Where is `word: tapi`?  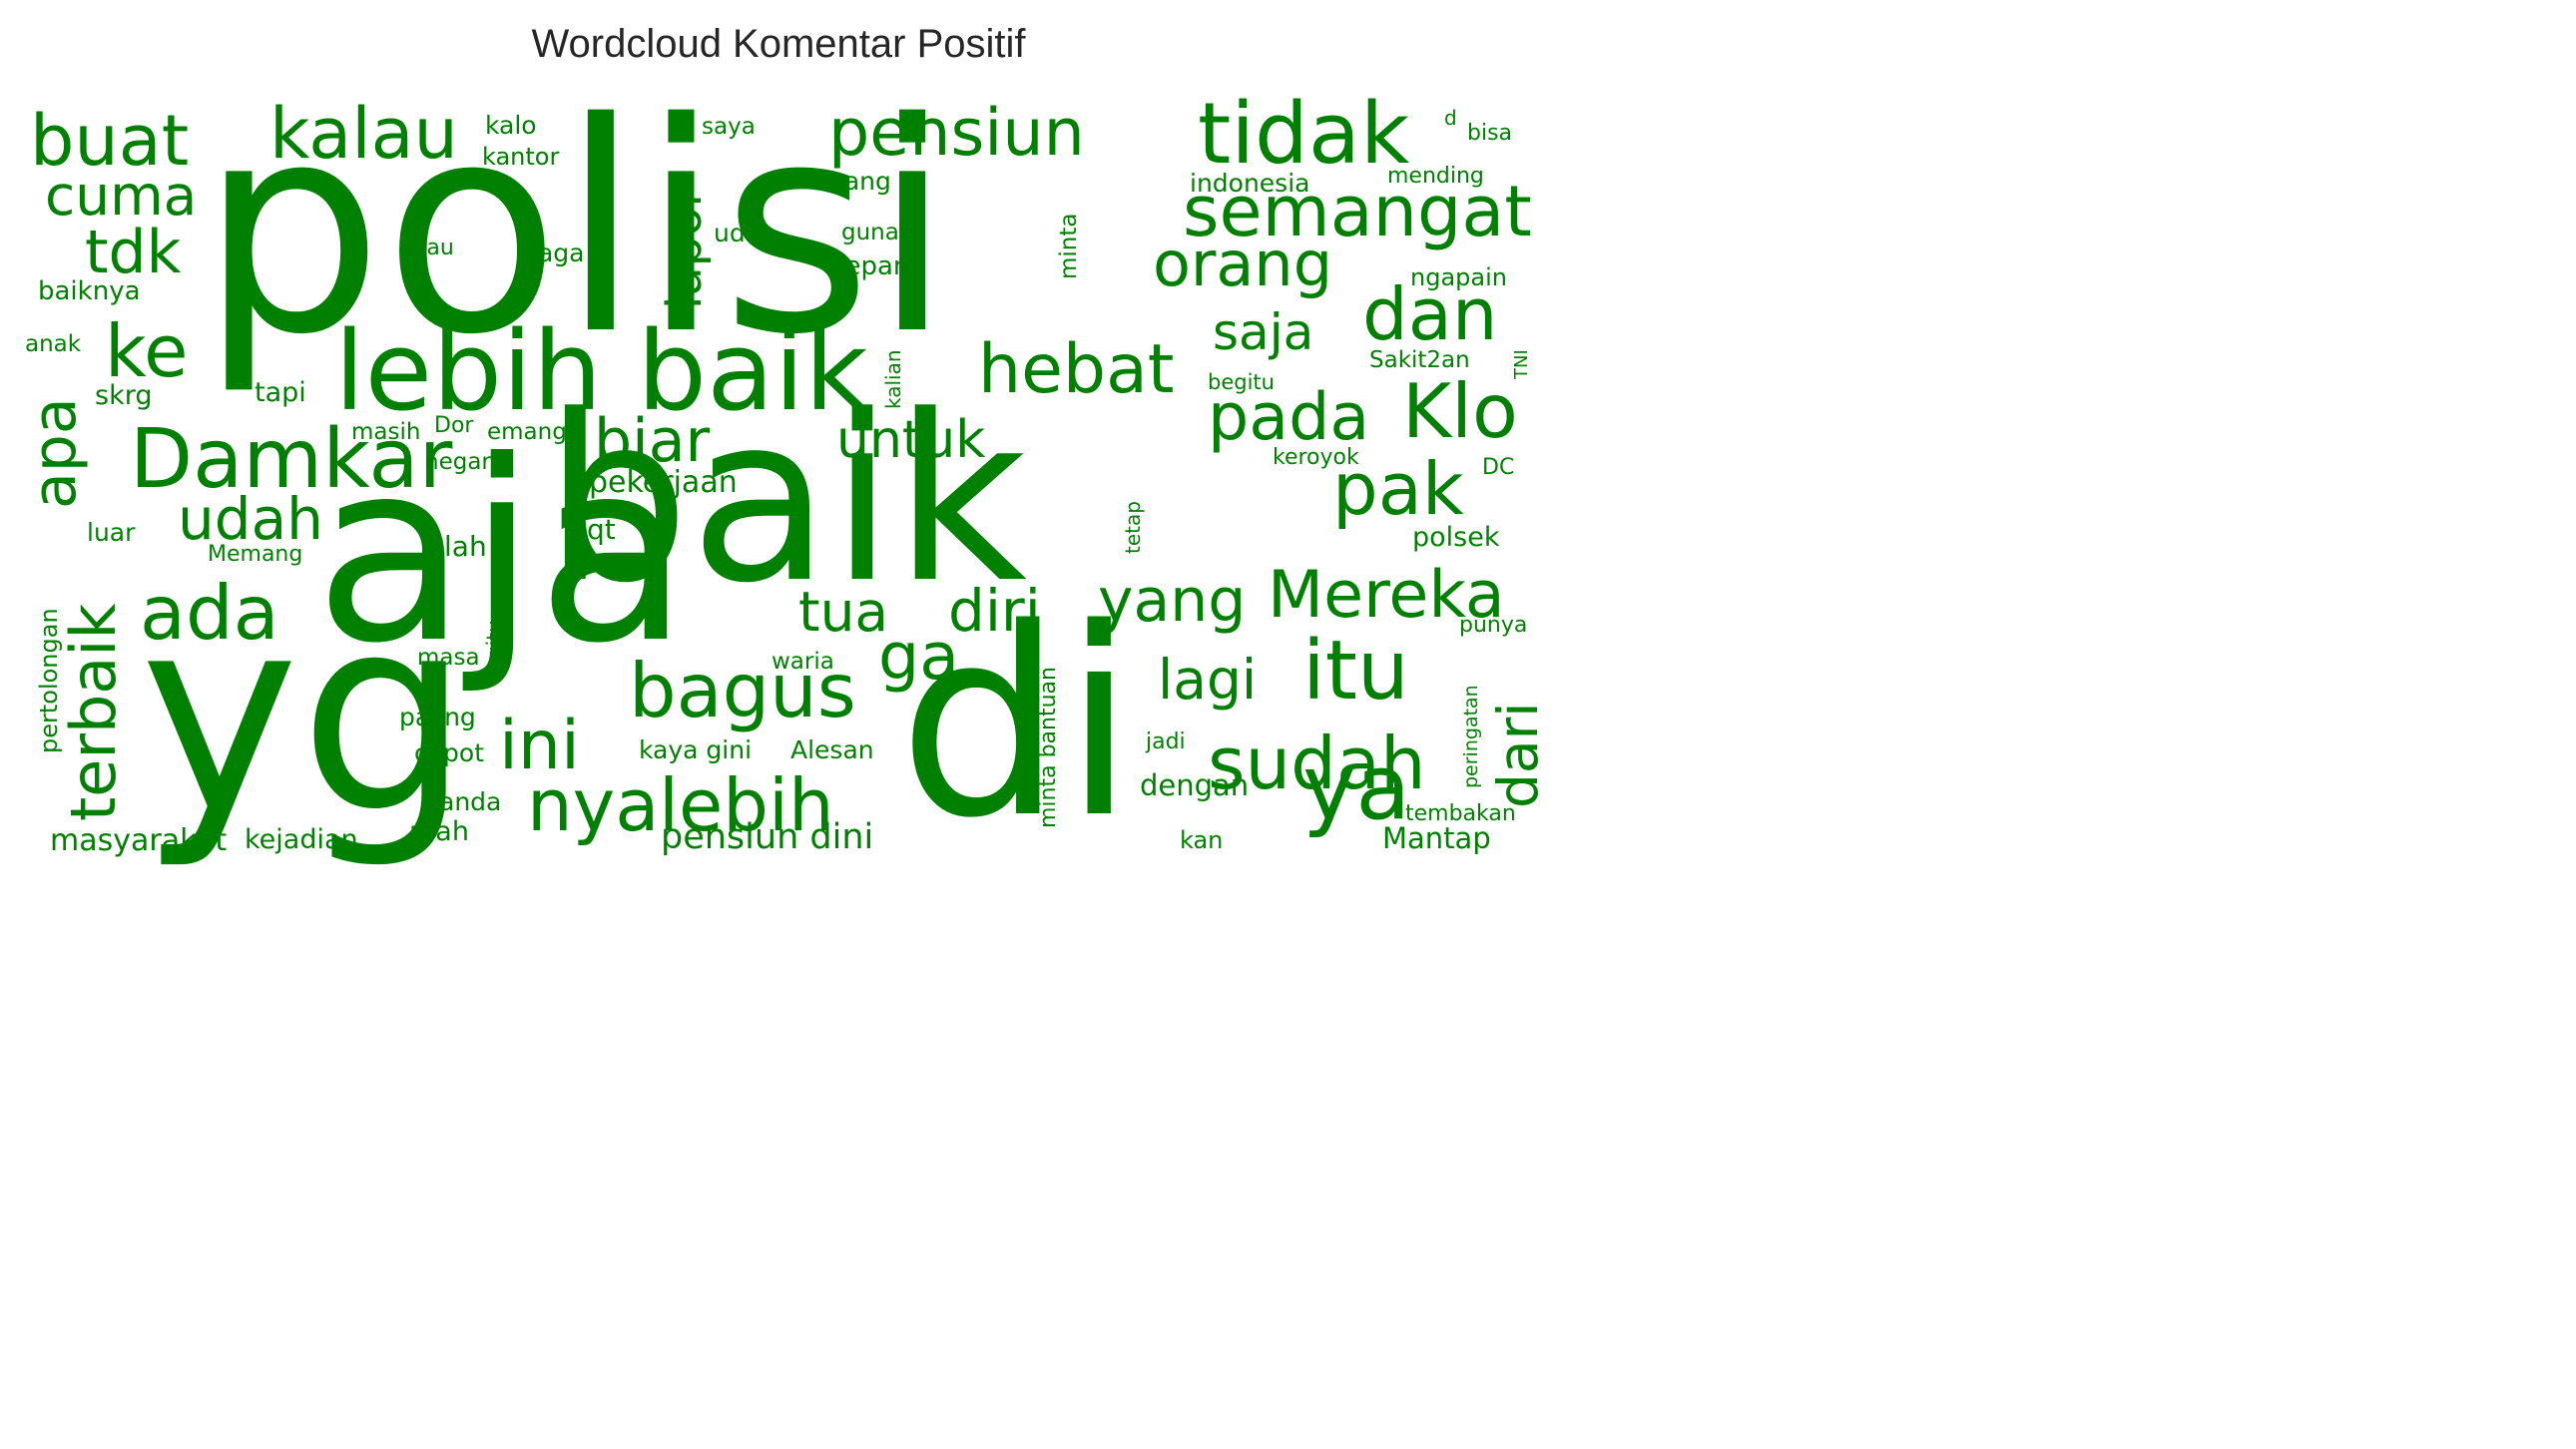
word: tapi is located at coordinates (280, 392).